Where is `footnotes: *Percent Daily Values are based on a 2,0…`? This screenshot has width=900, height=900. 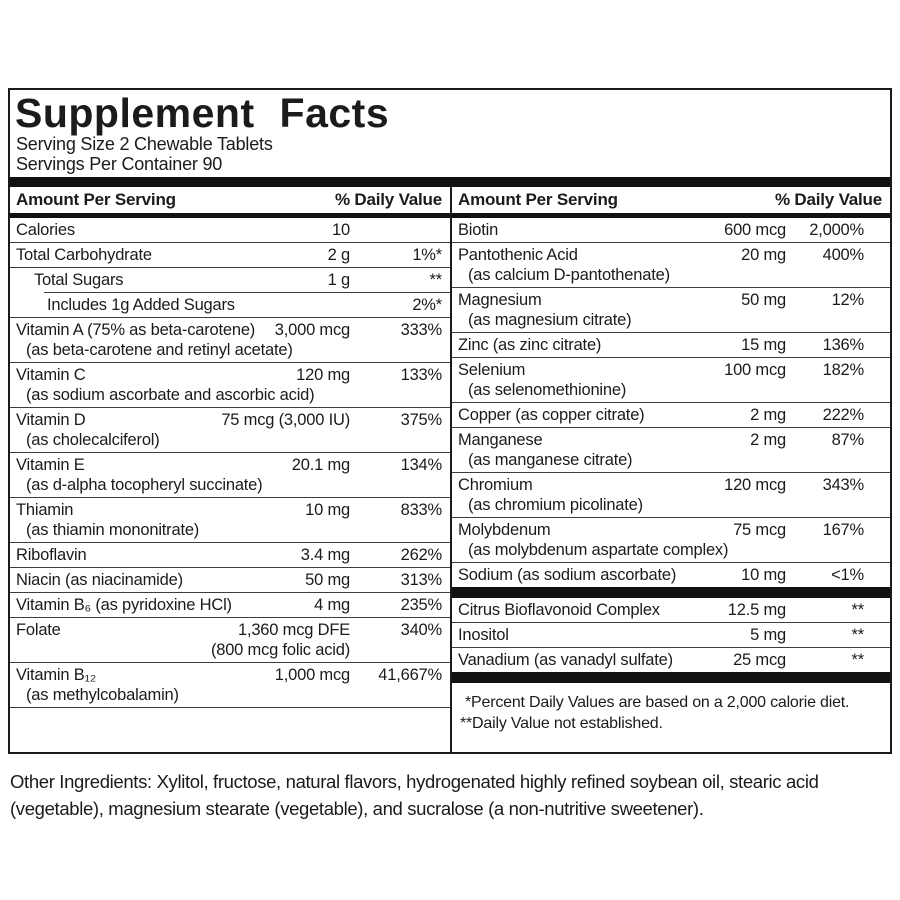
footnotes: *Percent Daily Values are based on a 2,0… is located at coordinates (671, 708).